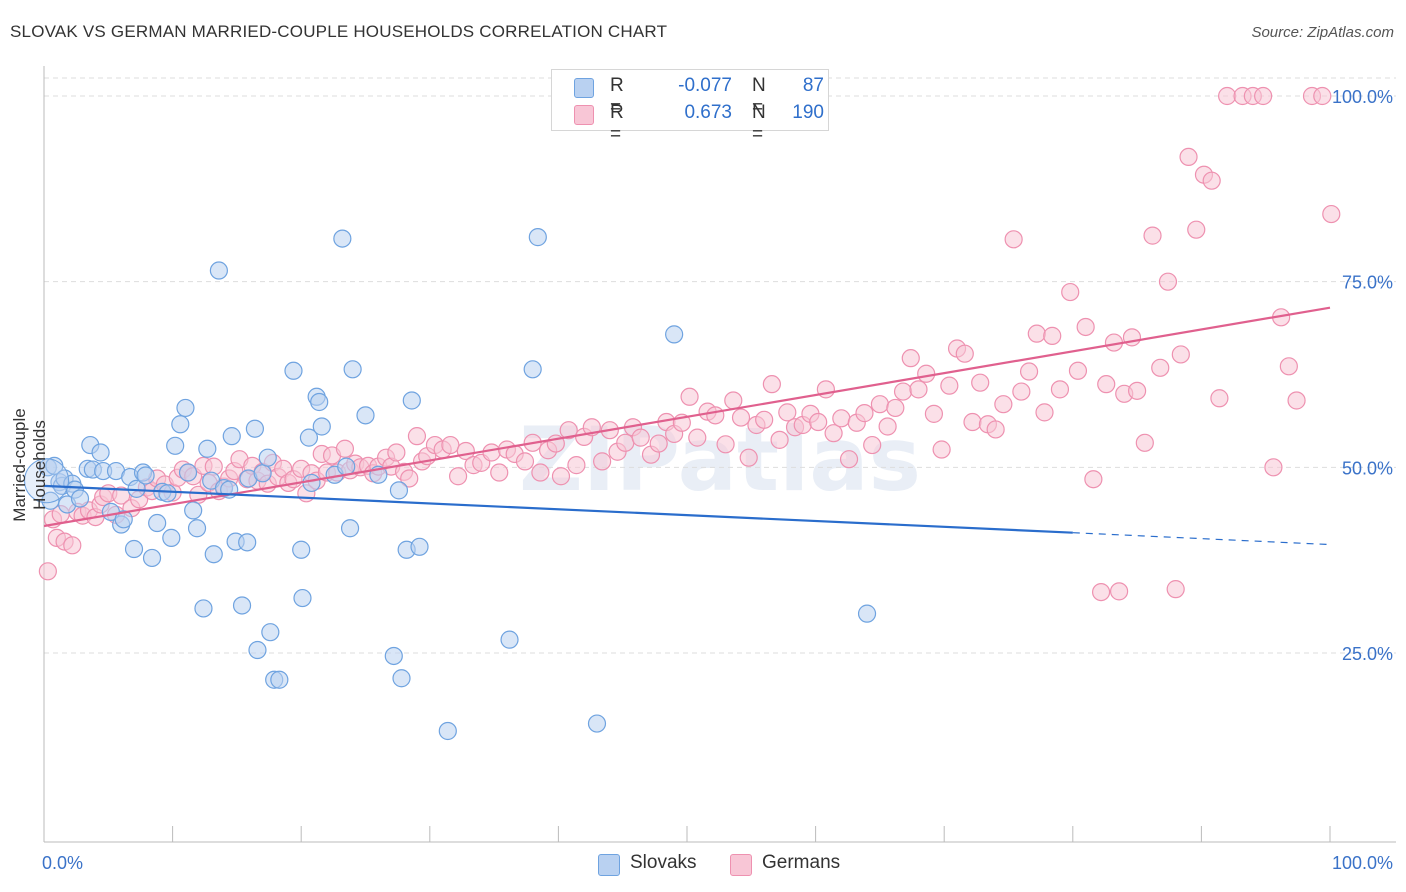  Describe the element at coordinates (1367, 283) in the screenshot. I see `y-tick-label: 75.0%` at that location.